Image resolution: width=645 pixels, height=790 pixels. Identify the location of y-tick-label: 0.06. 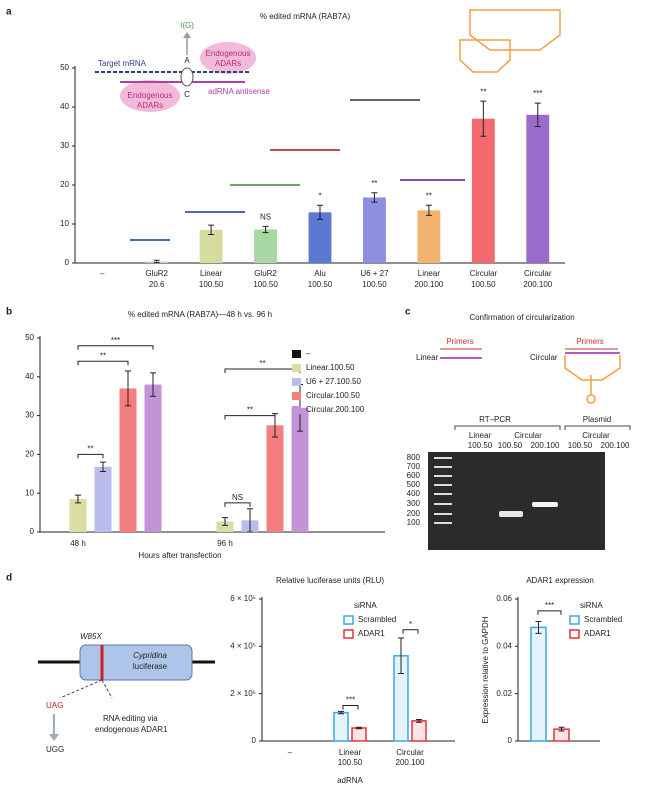
(504, 598).